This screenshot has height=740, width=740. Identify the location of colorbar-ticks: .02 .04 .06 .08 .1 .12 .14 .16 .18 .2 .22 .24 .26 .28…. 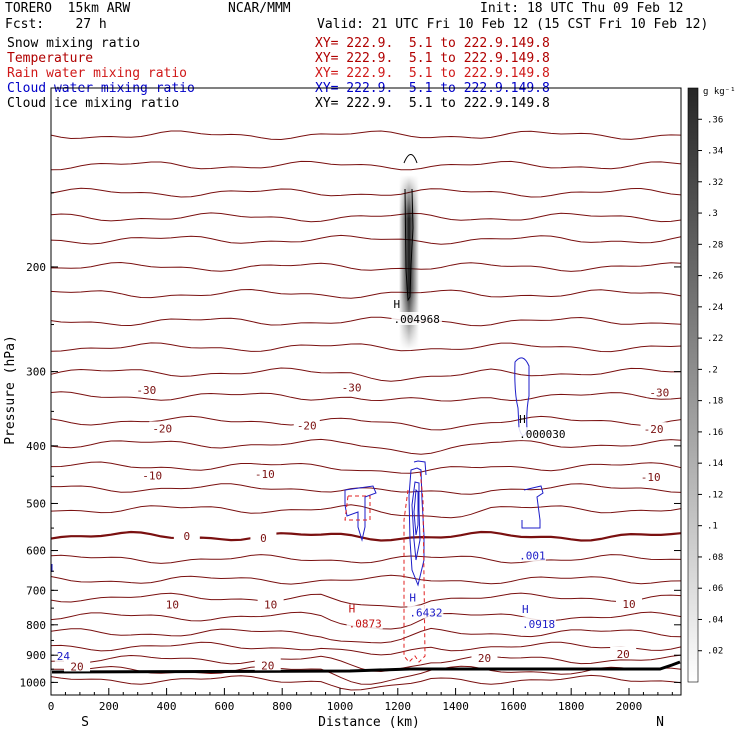
(710, 386).